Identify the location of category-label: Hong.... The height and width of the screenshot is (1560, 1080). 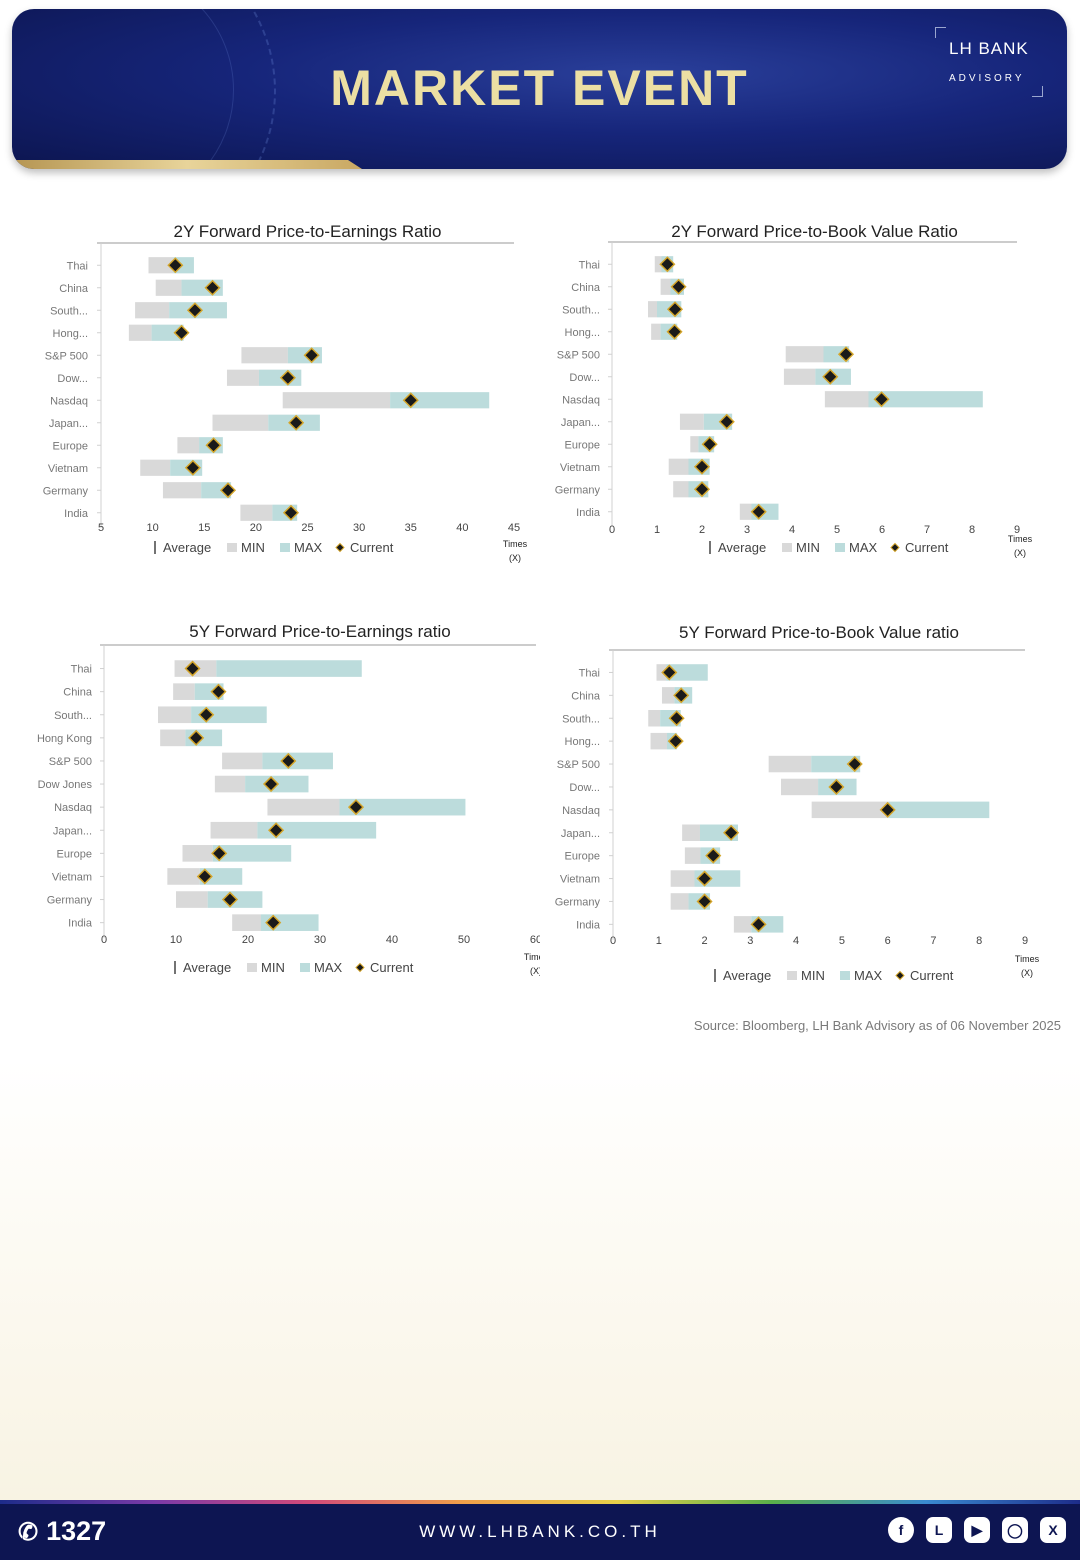
(582, 742).